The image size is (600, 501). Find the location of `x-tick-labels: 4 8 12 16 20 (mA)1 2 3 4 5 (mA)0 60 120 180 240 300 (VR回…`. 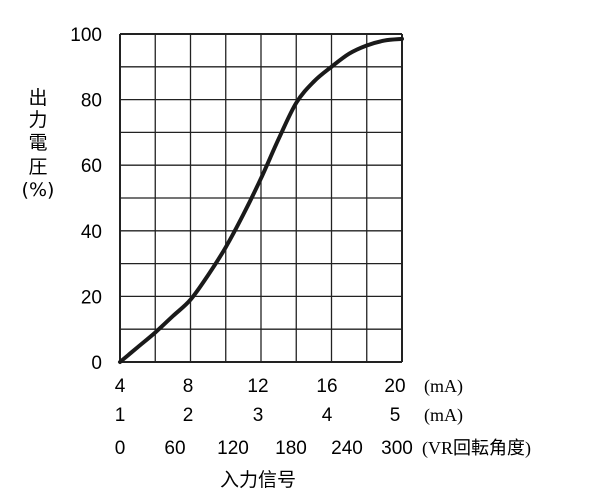

x-tick-labels: 4 8 12 16 20 (mA)1 2 3 4 5 (mA)0 60 120 180 240 300 (VR回… is located at coordinates (323, 417).